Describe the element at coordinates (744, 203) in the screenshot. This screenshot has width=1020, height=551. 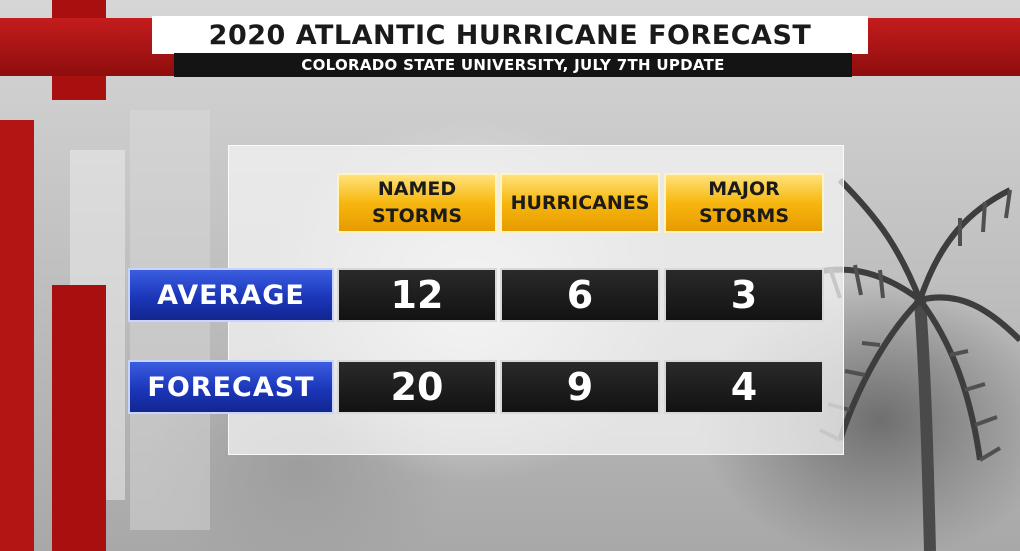
I see `column-header-major-storms: MAJOR STORMS` at that location.